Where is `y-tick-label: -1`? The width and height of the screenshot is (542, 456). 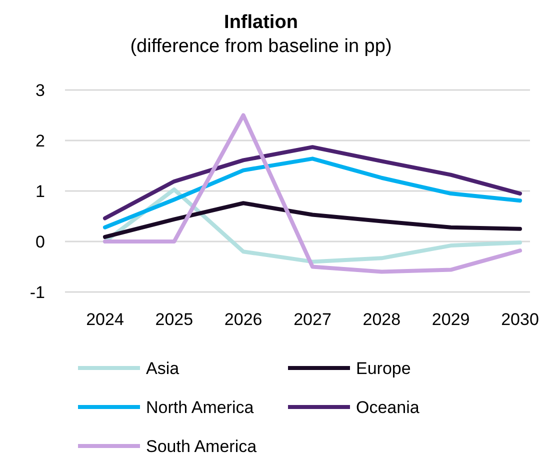 y-tick-label: -1 is located at coordinates (37, 292).